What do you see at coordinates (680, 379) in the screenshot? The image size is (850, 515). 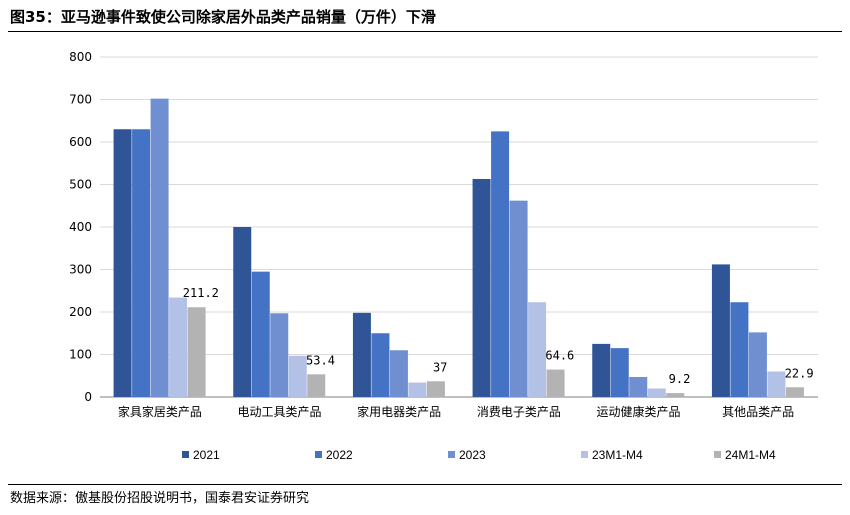 I see `data-label: 9.2` at bounding box center [680, 379].